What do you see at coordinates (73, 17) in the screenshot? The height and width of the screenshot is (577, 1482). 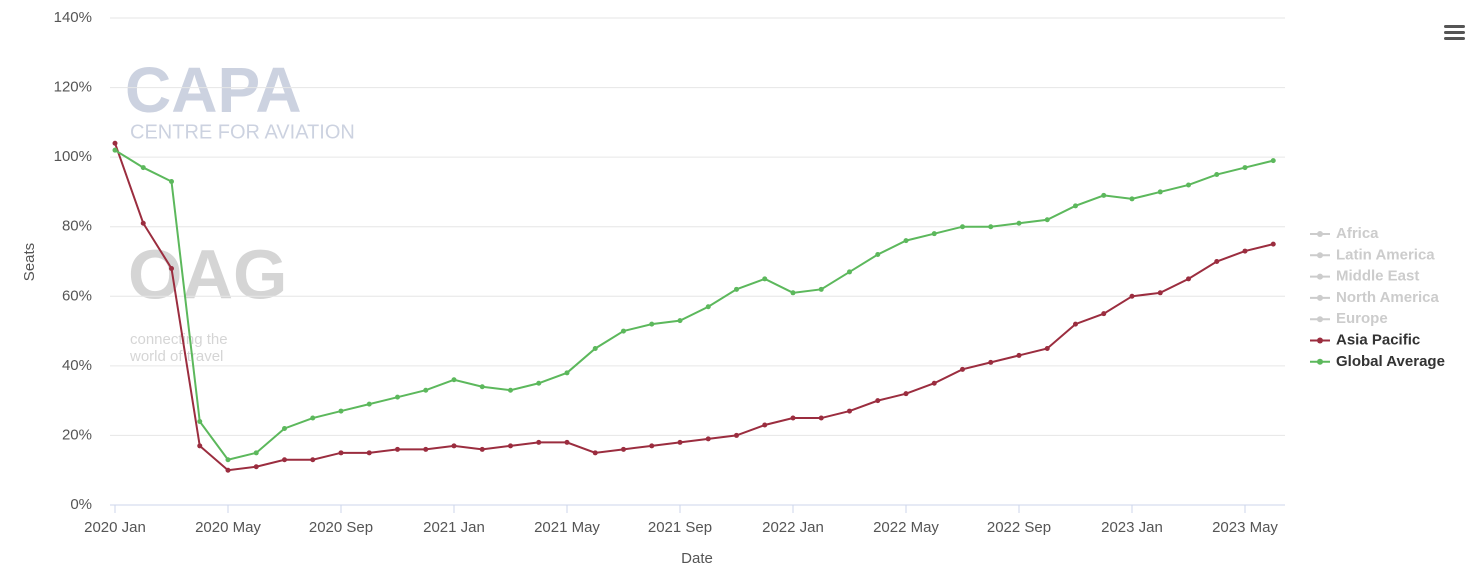 I see `y-tick-label: 140%` at bounding box center [73, 17].